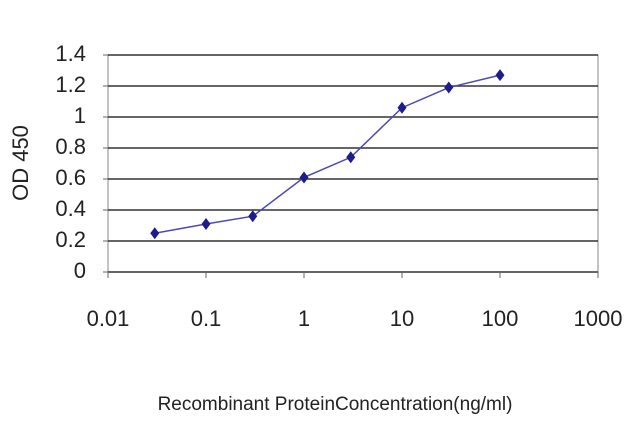  Describe the element at coordinates (20, 163) in the screenshot. I see `y-axis-title: OD 450` at that location.